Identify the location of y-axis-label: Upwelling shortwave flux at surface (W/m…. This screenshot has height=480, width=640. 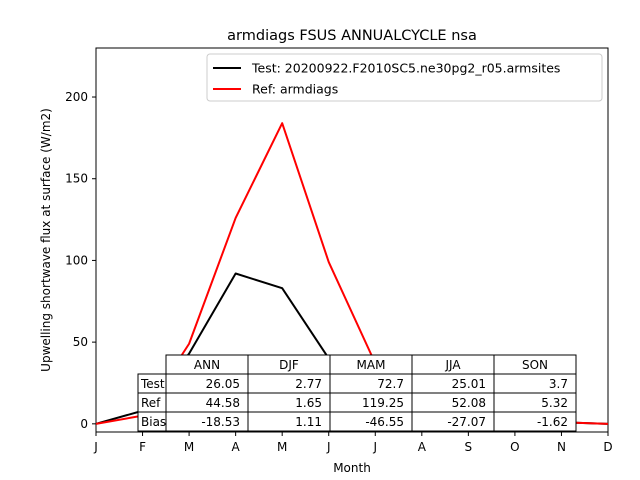
(46, 240).